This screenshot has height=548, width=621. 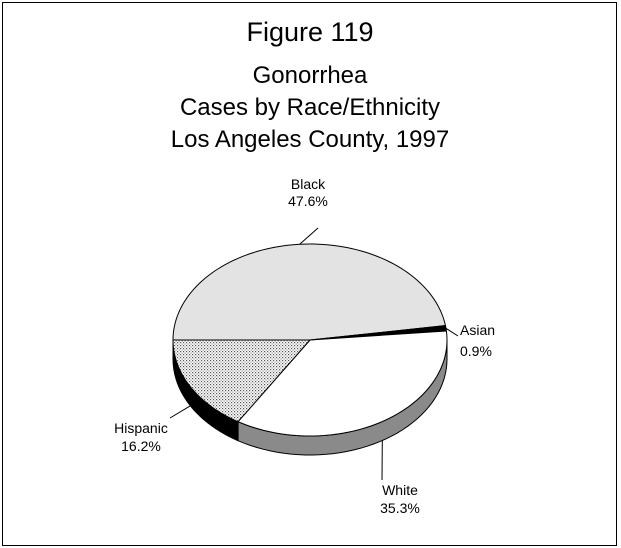 What do you see at coordinates (452, 332) in the screenshot?
I see `leader-line-asian` at bounding box center [452, 332].